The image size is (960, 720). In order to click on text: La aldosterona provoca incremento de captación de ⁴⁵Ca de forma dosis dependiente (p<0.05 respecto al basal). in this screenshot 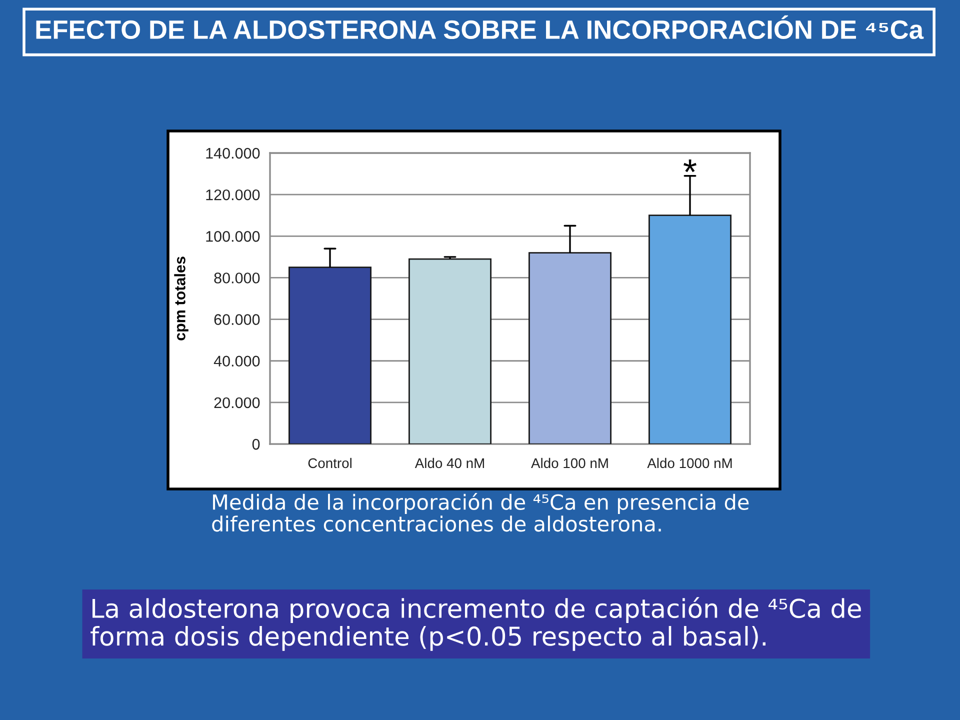, I will do `click(475, 624)`.